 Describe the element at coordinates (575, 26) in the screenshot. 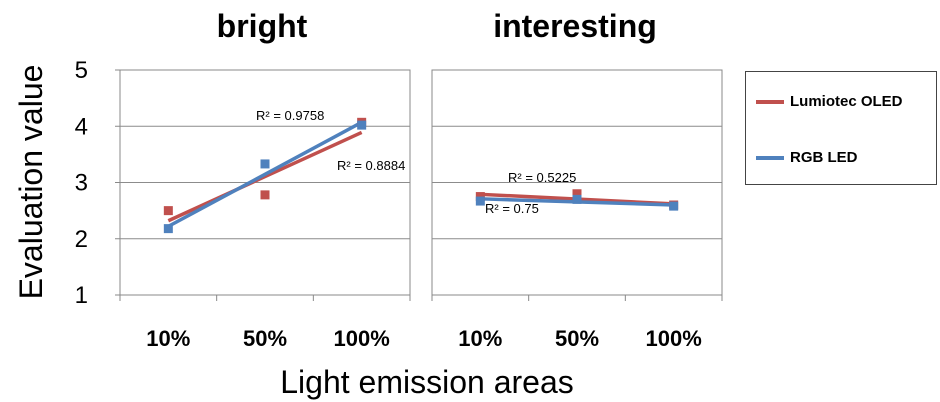

I see `panel-title-interesting: interesting` at that location.